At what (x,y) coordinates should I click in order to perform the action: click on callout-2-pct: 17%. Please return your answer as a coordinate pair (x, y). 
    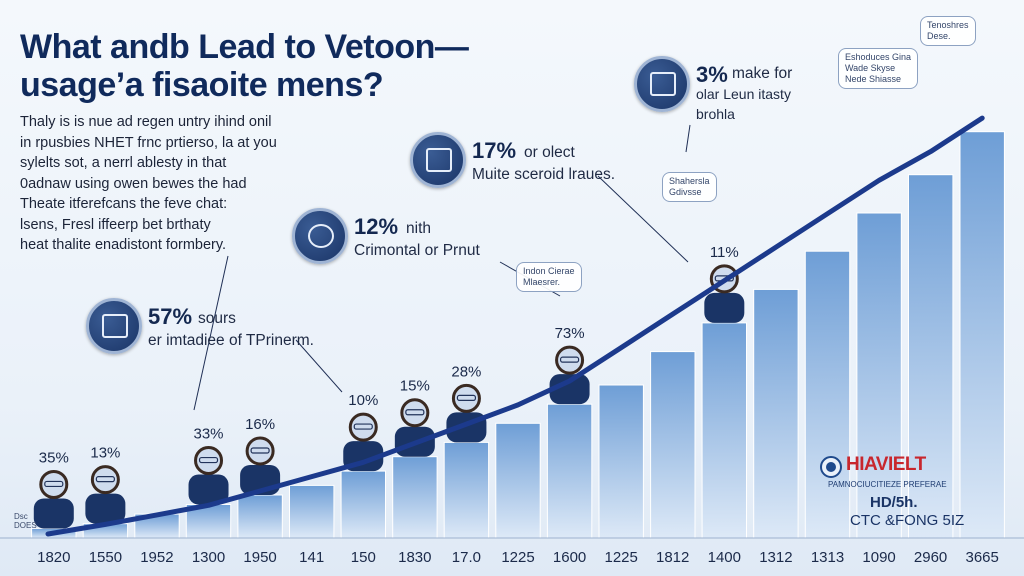
    Looking at the image, I should click on (494, 150).